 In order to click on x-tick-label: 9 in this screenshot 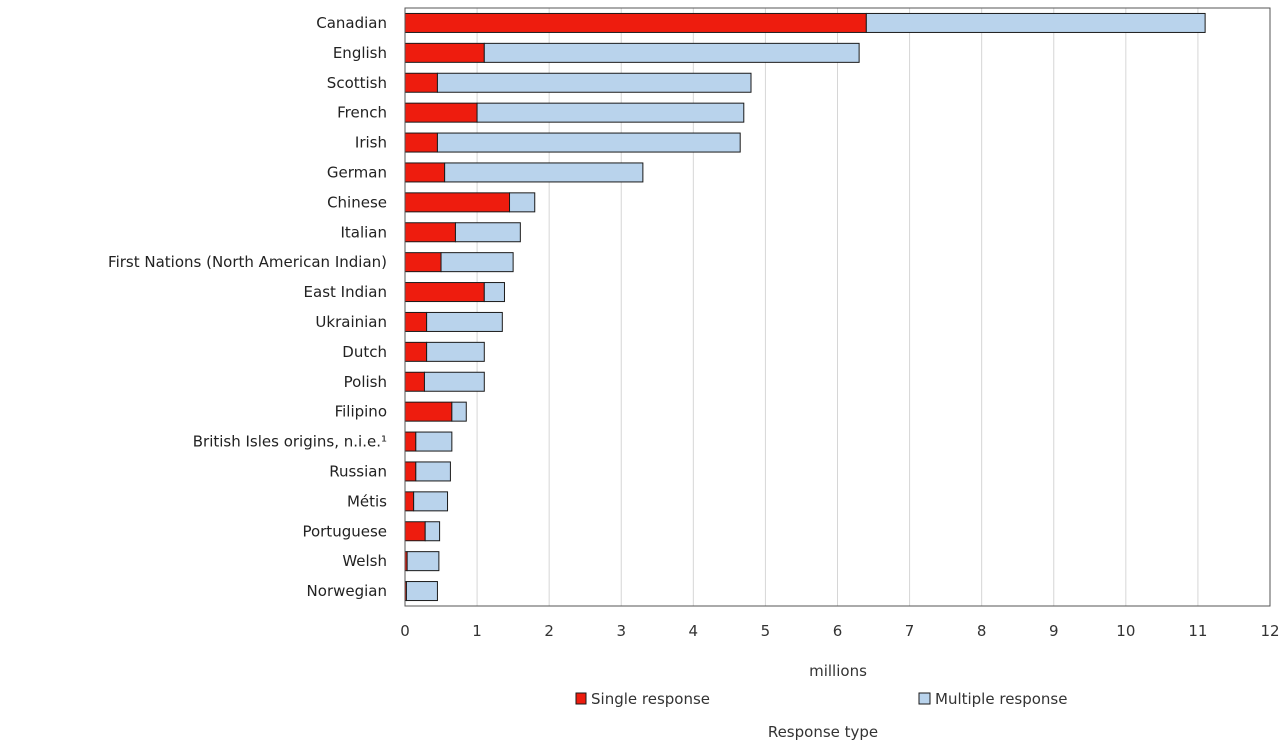, I will do `click(1054, 631)`.